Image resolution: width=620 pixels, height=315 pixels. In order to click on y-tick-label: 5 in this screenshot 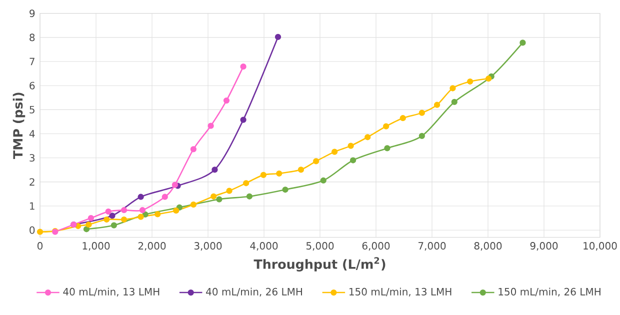, I will do `click(32, 110)`.